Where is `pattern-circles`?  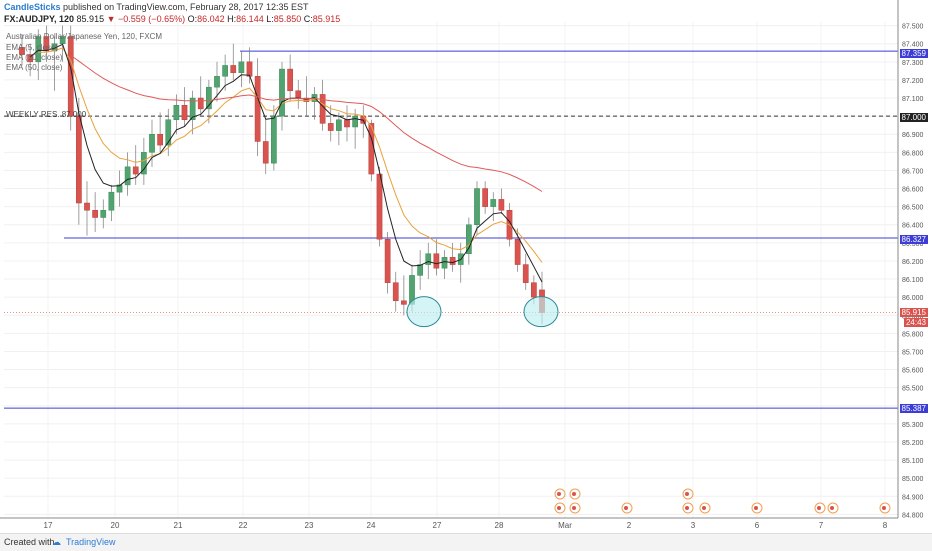 pattern-circles is located at coordinates (482, 312).